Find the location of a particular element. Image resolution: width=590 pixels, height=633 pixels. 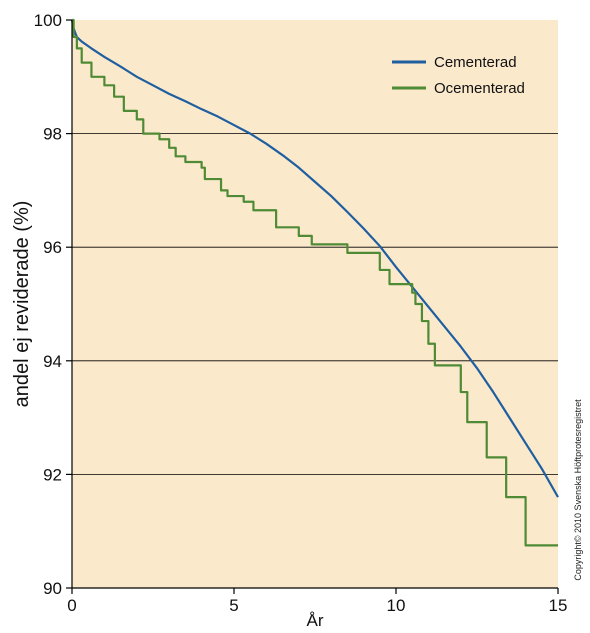

y-tick-label: 94 is located at coordinates (52, 361).